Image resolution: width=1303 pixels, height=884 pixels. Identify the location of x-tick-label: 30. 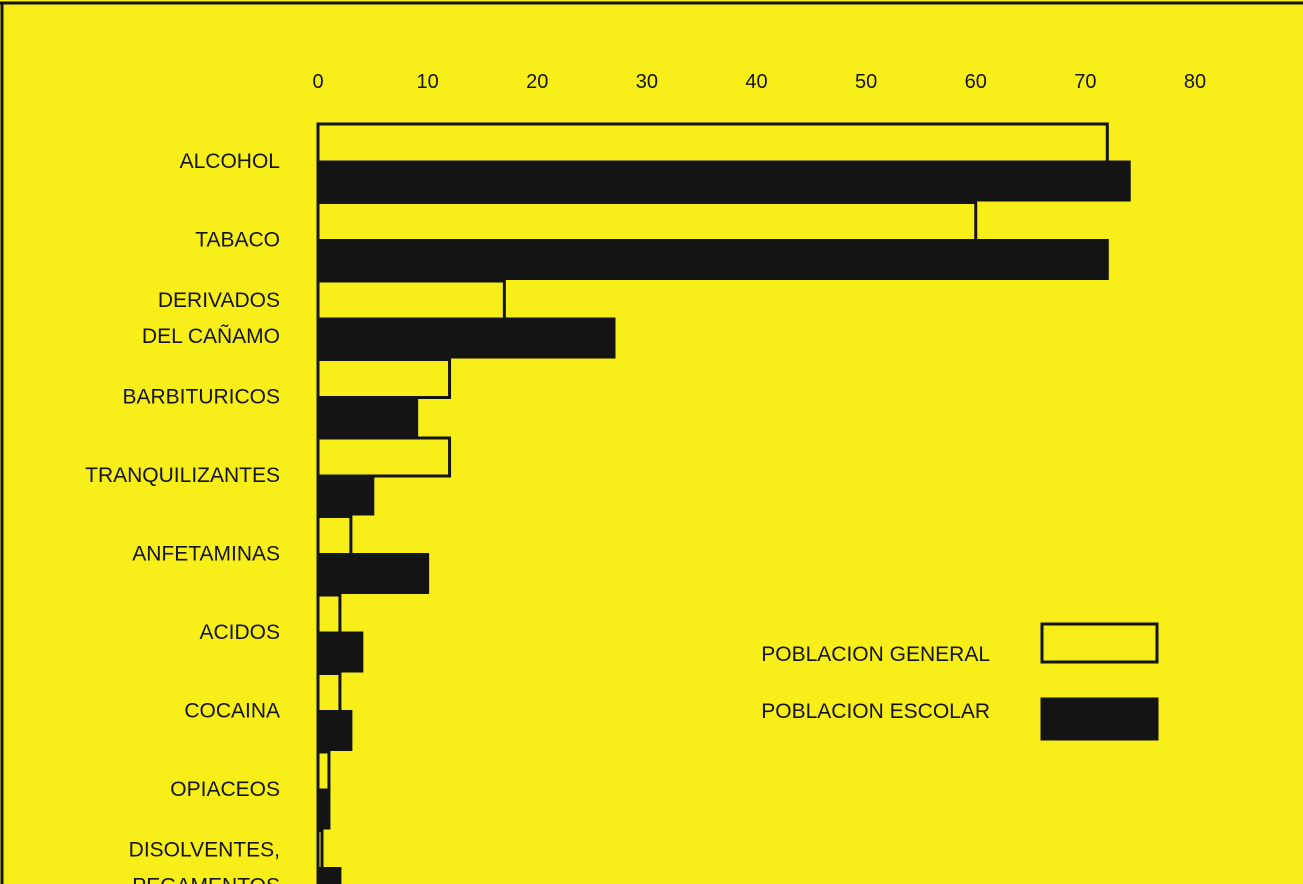
(647, 82).